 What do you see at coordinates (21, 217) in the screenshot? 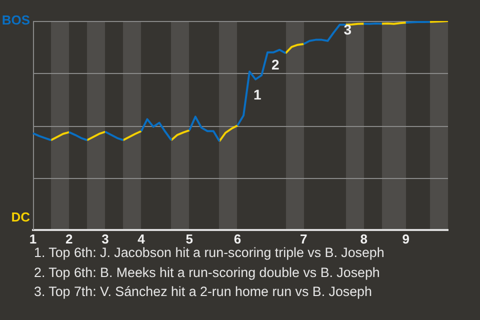
I see `text: DC` at bounding box center [21, 217].